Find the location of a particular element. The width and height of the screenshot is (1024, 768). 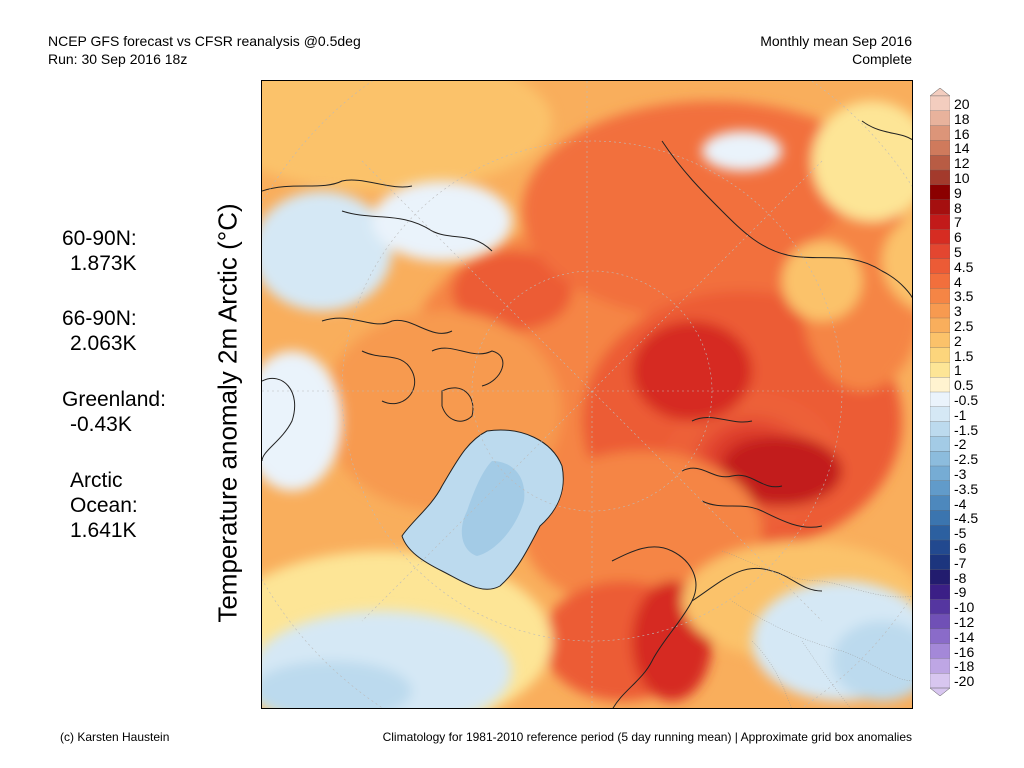

colorbar-tick-label: 6 is located at coordinates (958, 237).